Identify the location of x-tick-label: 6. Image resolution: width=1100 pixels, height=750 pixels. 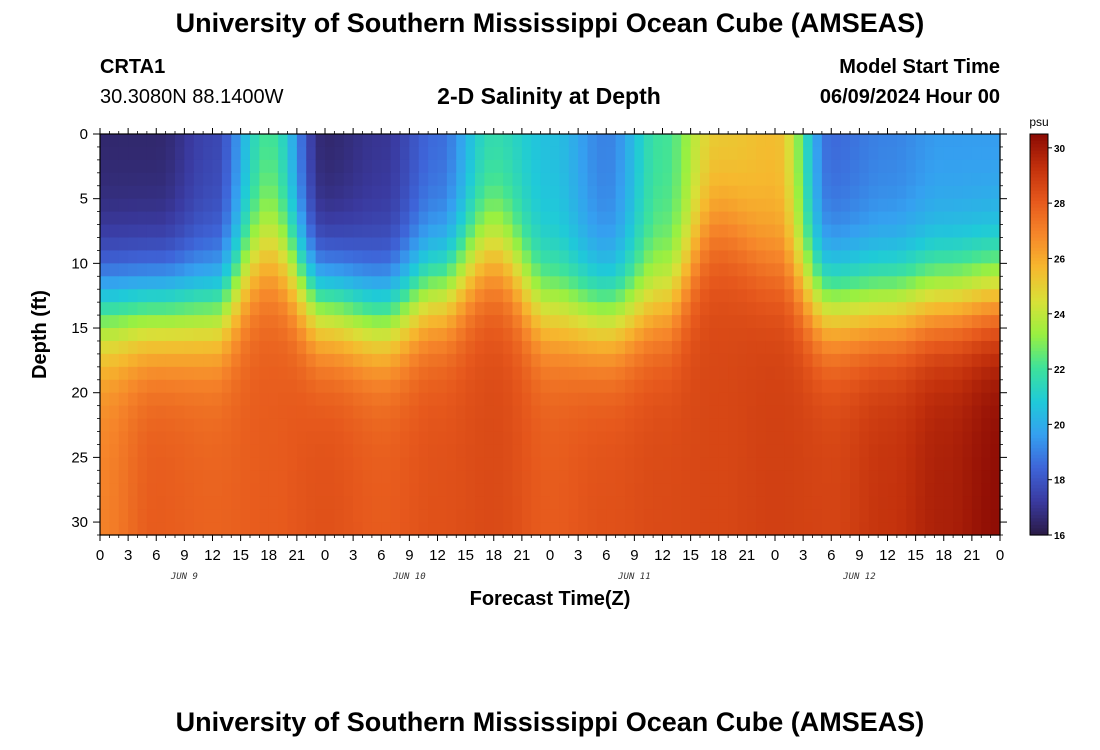
(381, 555).